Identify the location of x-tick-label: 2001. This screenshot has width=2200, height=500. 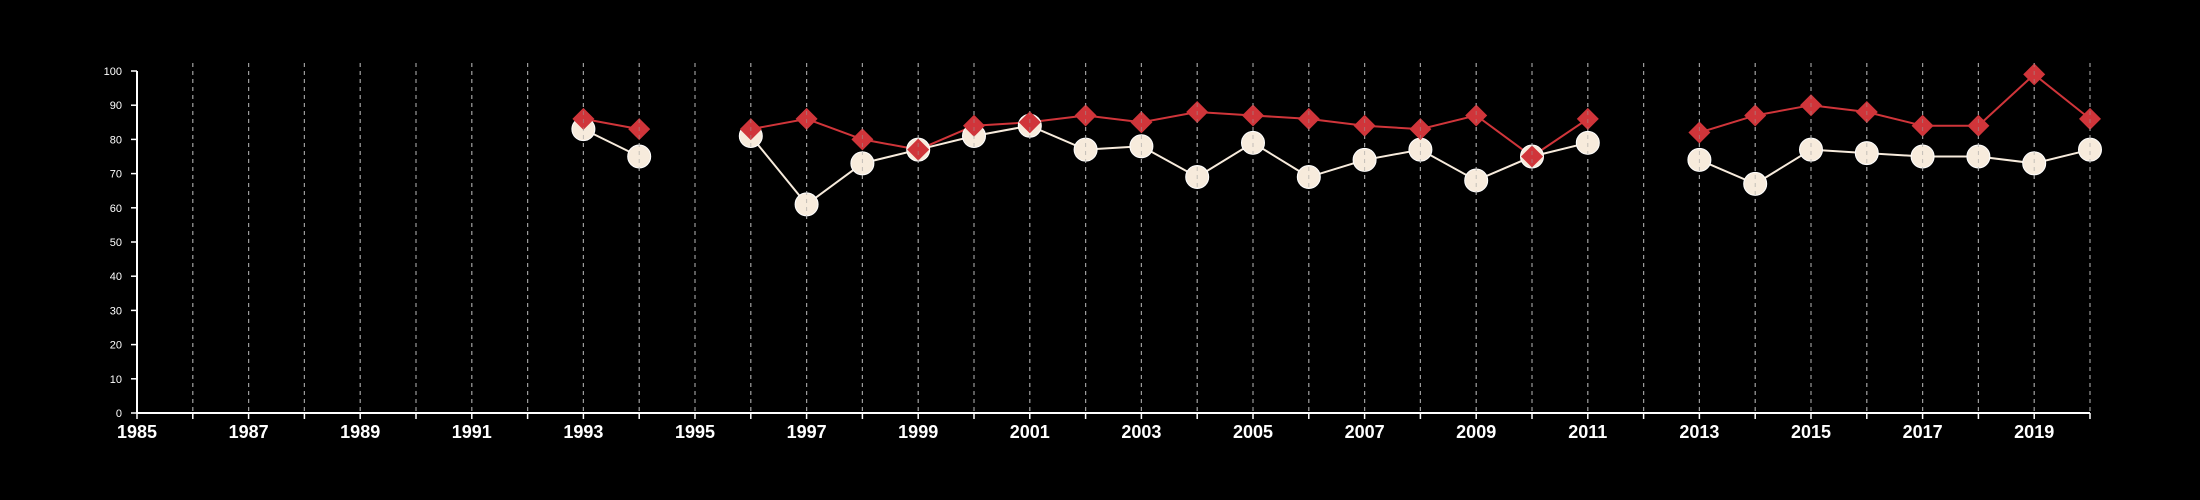
(1030, 432).